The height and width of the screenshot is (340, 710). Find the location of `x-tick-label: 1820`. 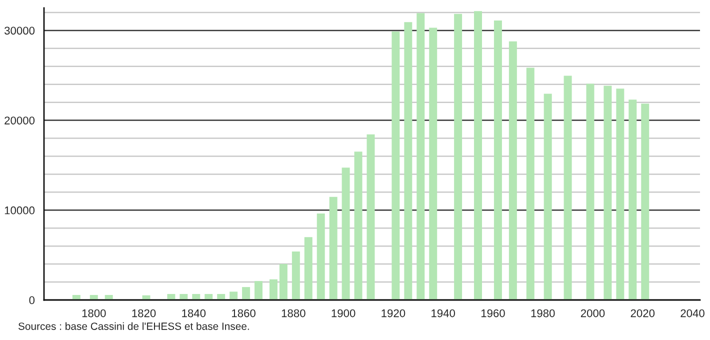

x-tick-label: 1820 is located at coordinates (144, 313).